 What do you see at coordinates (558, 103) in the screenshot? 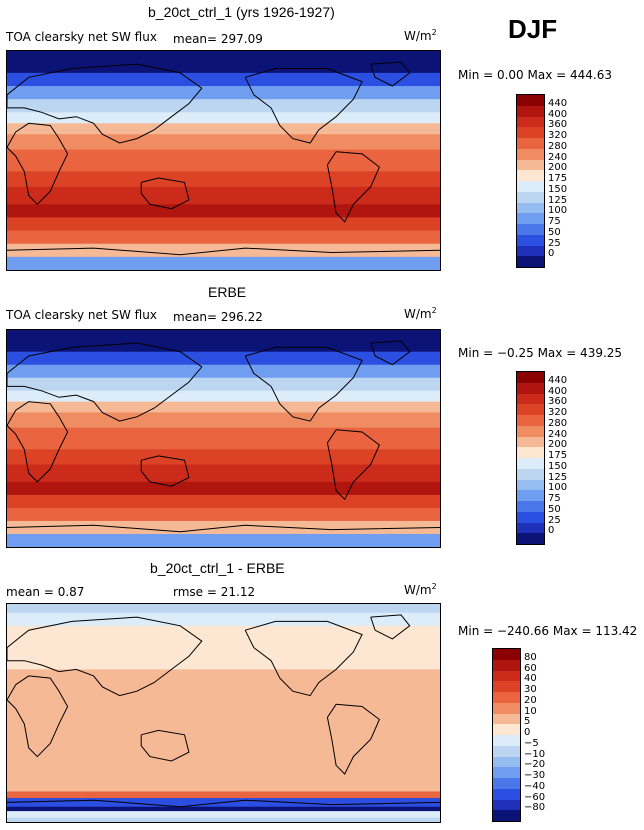
I see `colorbar-level-label: 440` at bounding box center [558, 103].